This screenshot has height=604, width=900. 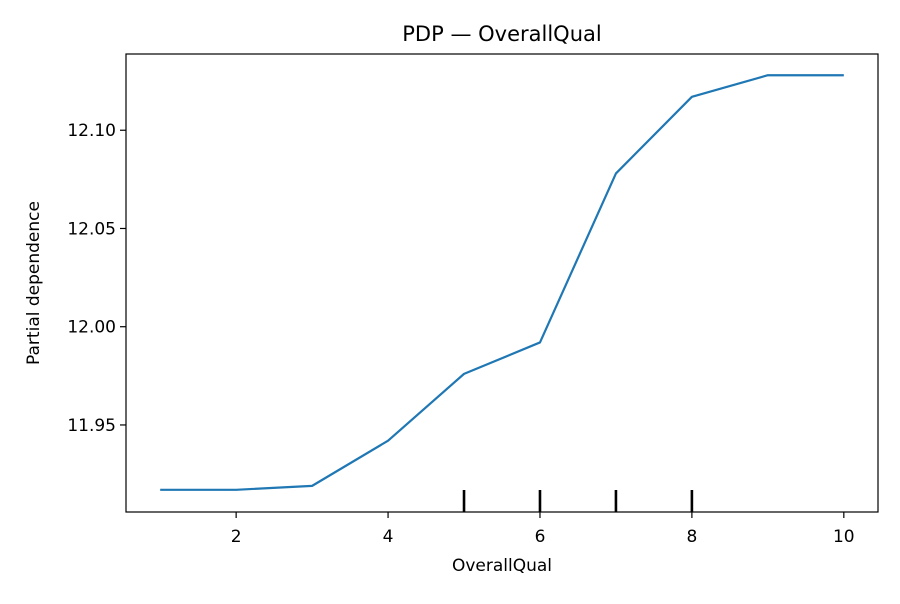 I want to click on y-tick-label: 11.95, so click(x=91, y=426).